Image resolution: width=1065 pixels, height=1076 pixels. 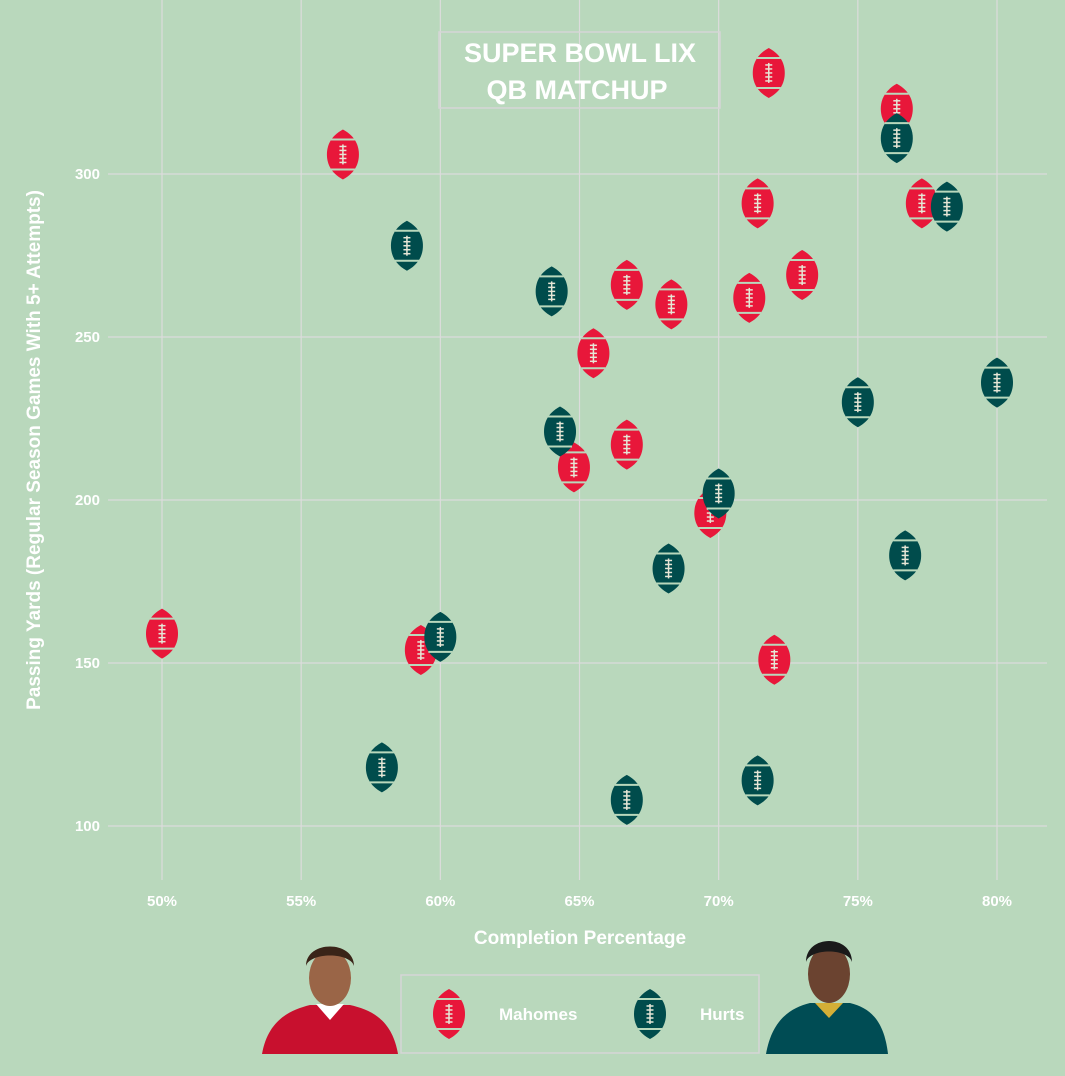 I want to click on legend-label-mahomes: Mahomes, so click(x=538, y=1014).